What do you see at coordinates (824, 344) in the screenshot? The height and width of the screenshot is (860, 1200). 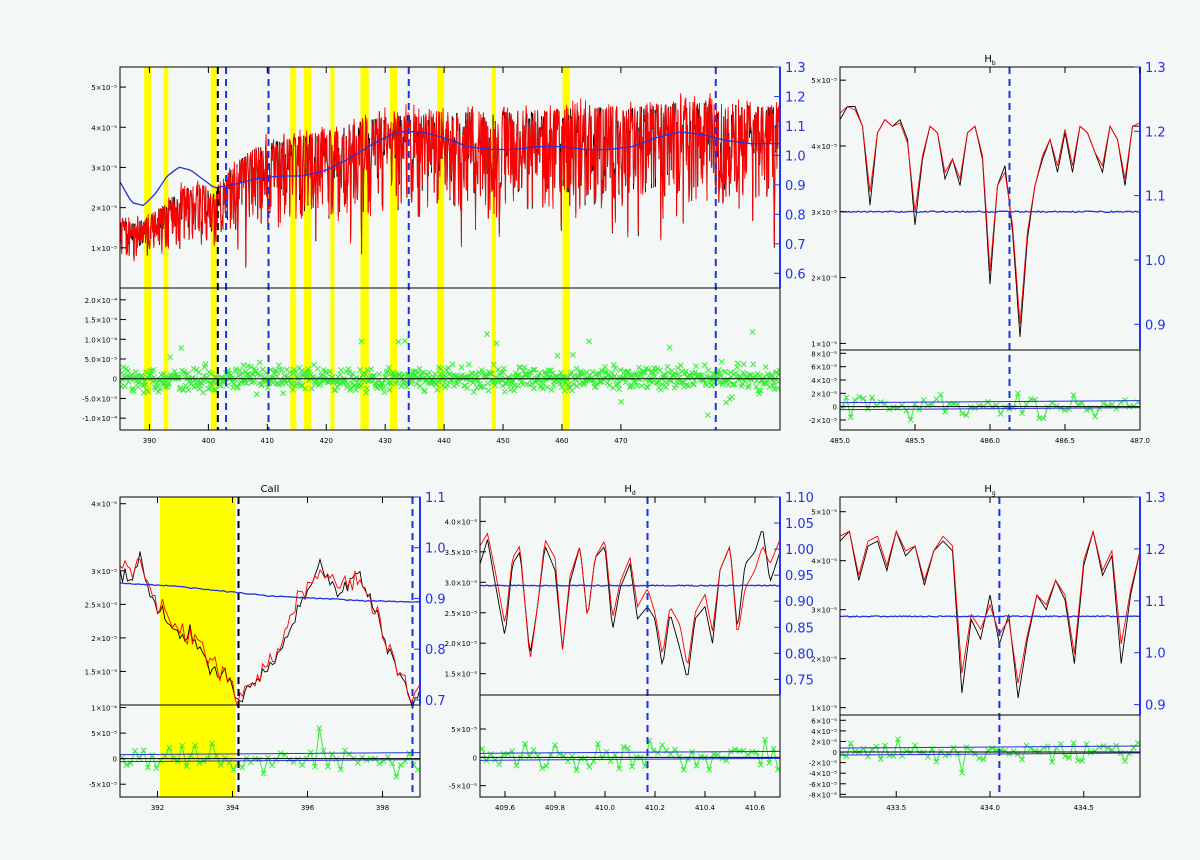 I see `y-tick-label: 1×10⁻⁵` at bounding box center [824, 344].